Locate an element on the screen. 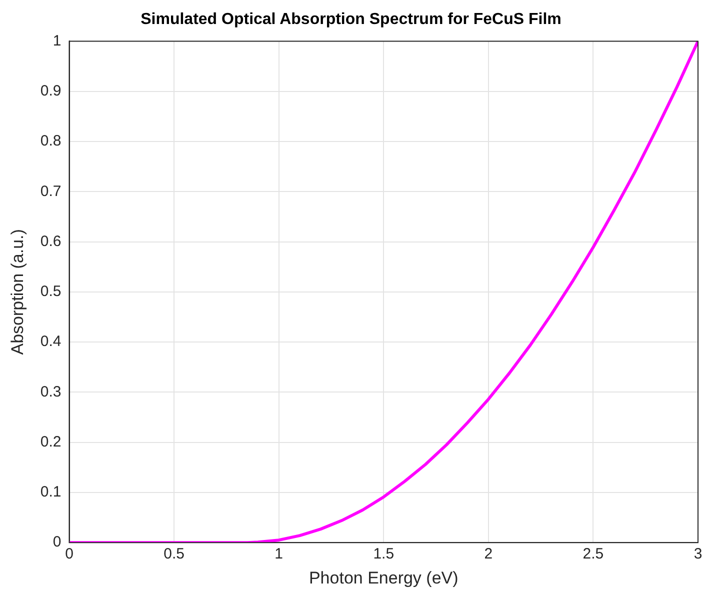 This screenshot has height=593, width=706. x-tick-label: 0.5 is located at coordinates (174, 554).